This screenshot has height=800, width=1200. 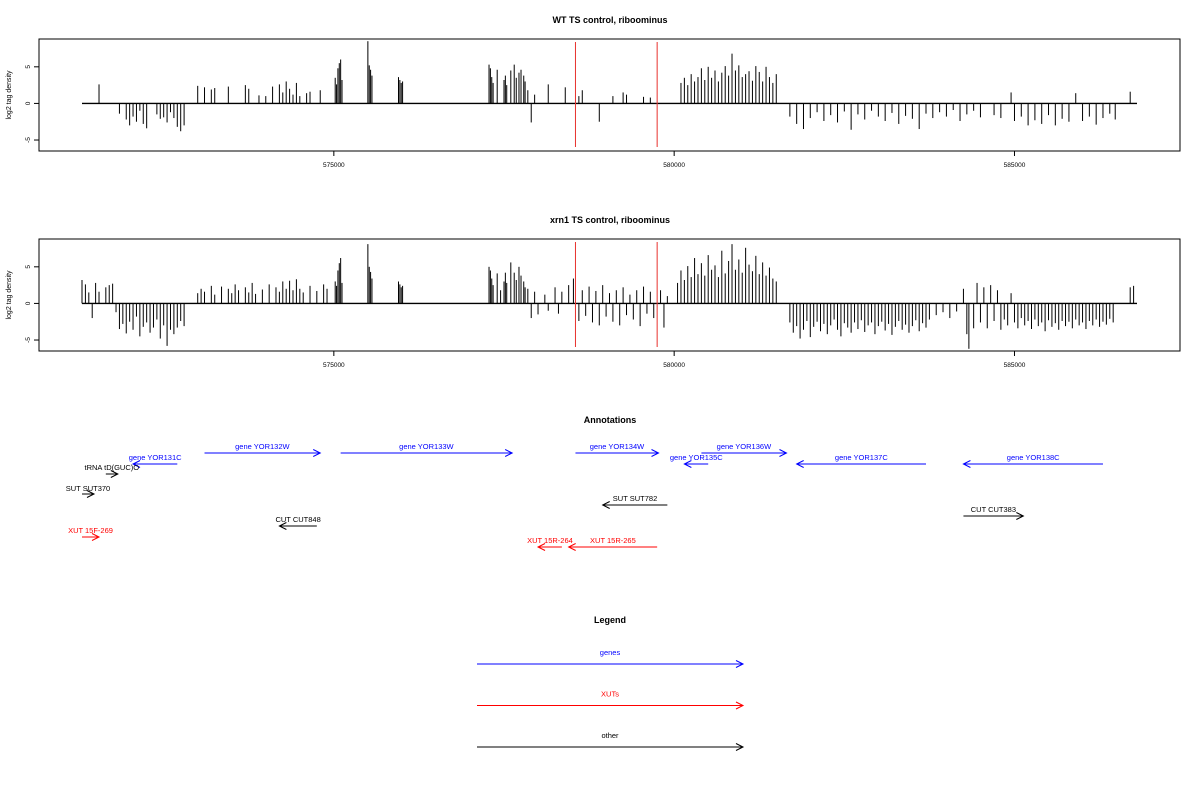 I want to click on annotation-arrow: gene YOR136W, so click(x=744, y=449).